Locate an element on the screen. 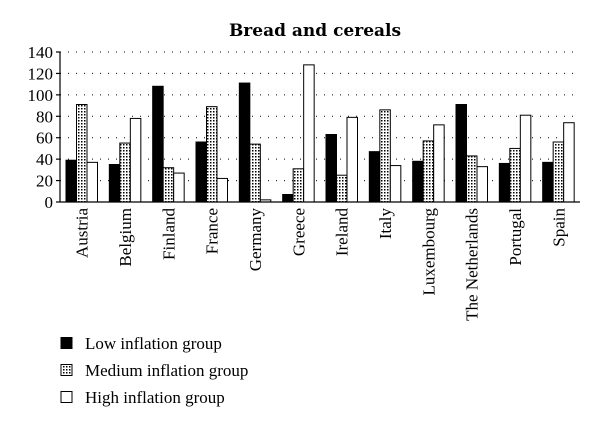  x-category-label: Greece is located at coordinates (298, 232).